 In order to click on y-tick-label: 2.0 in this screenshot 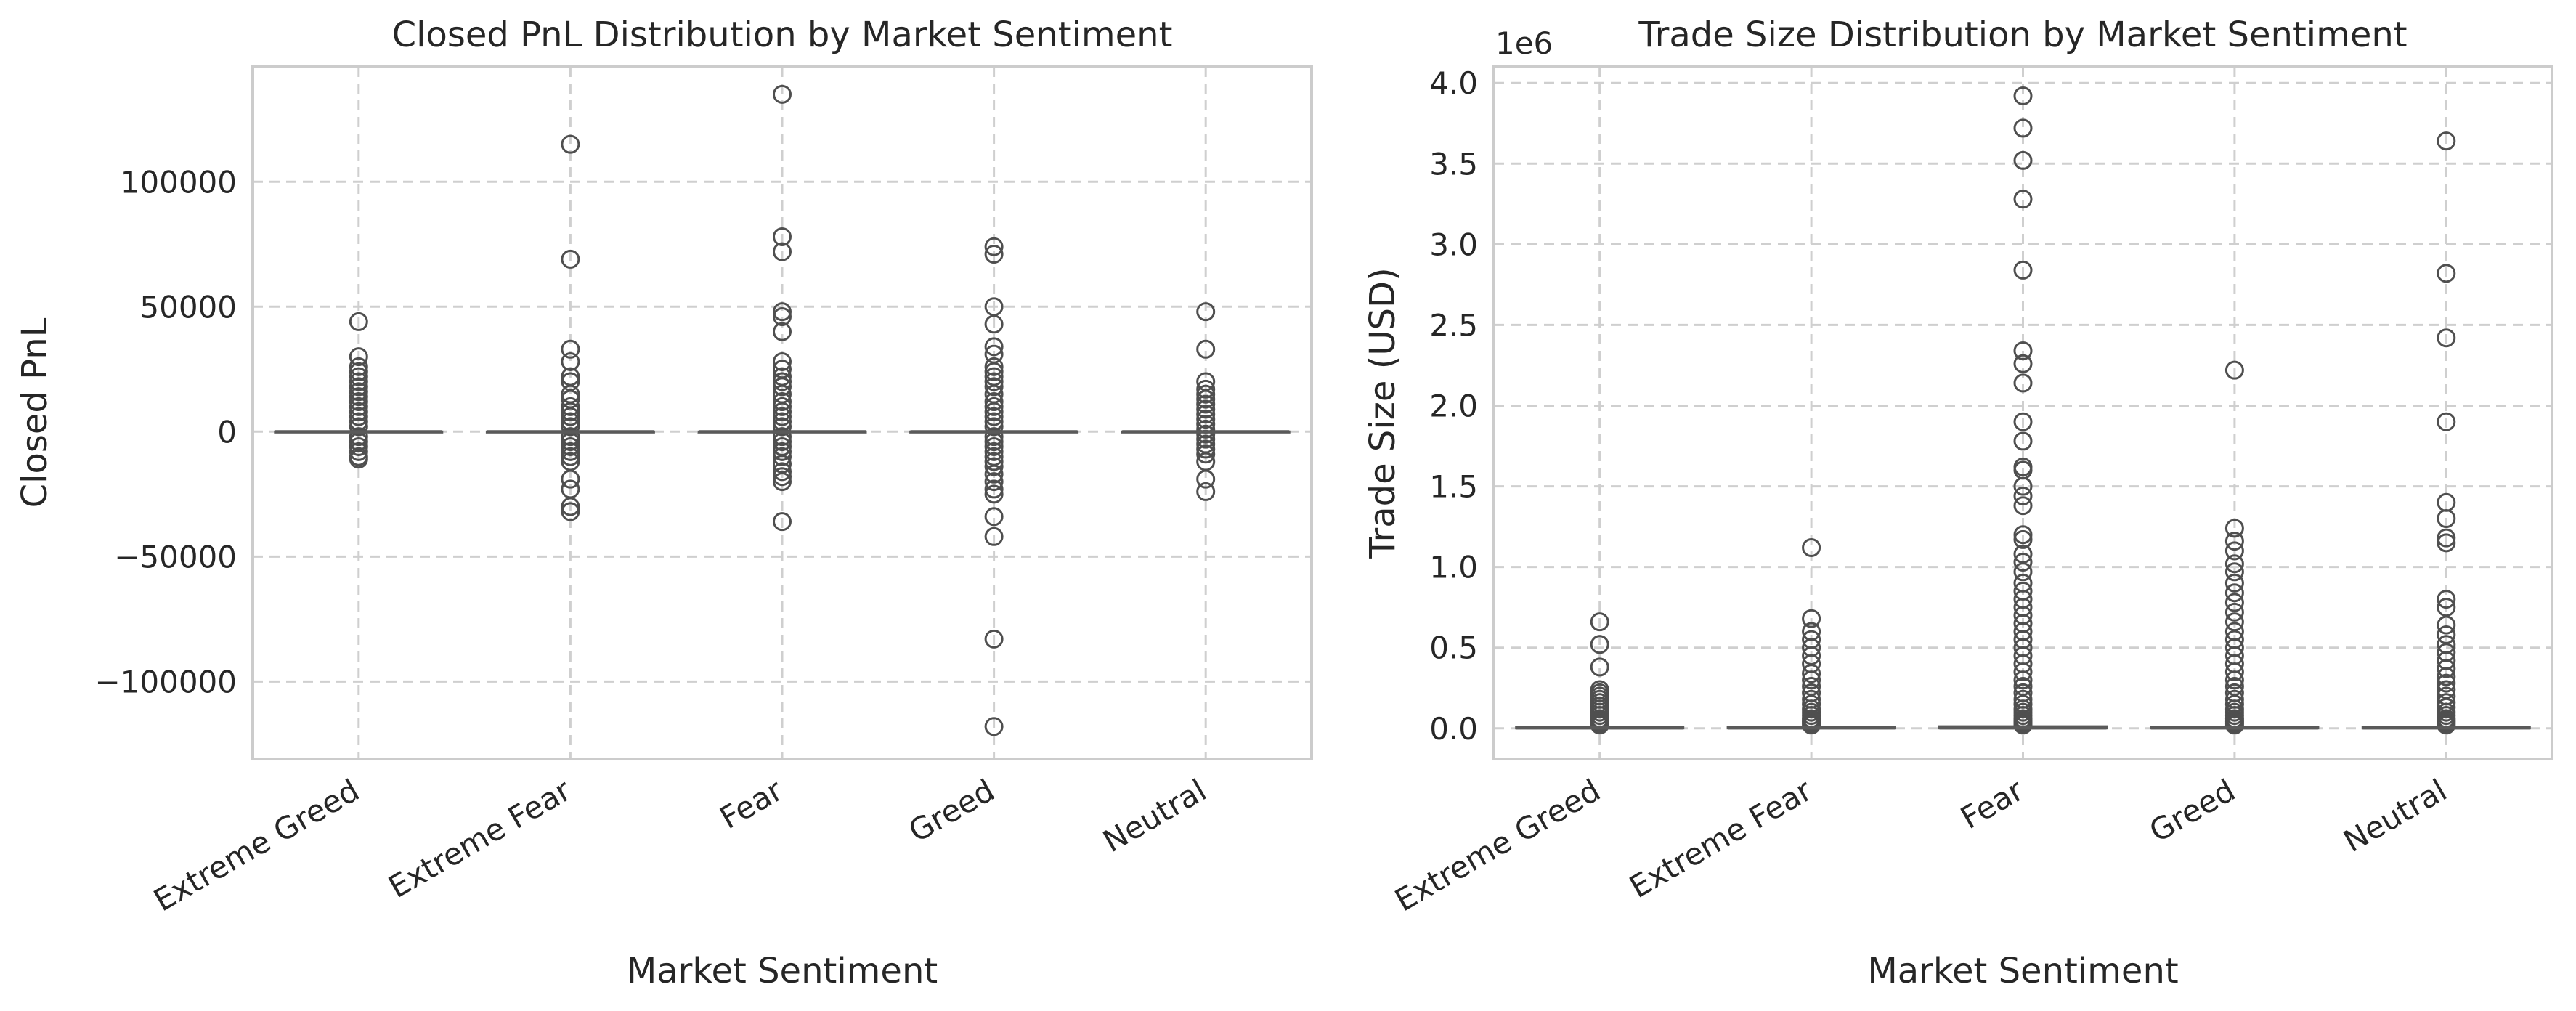, I will do `click(1453, 406)`.